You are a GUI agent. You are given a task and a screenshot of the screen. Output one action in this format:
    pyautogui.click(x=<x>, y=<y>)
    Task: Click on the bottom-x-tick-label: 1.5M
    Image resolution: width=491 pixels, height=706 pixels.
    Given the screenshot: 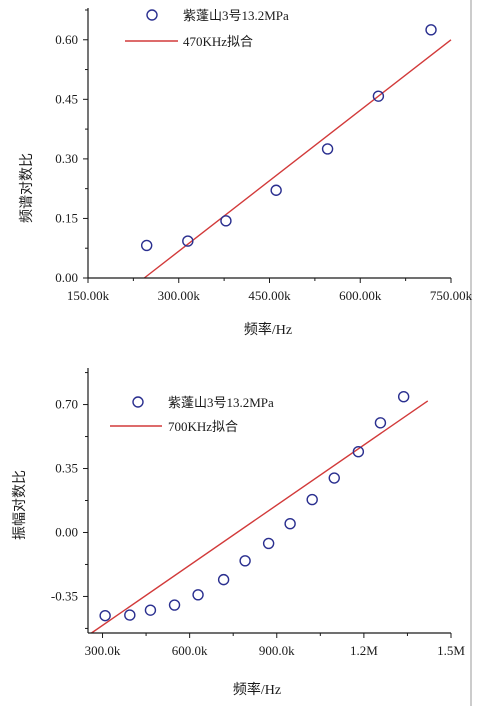 What is the action you would take?
    pyautogui.click(x=451, y=650)
    